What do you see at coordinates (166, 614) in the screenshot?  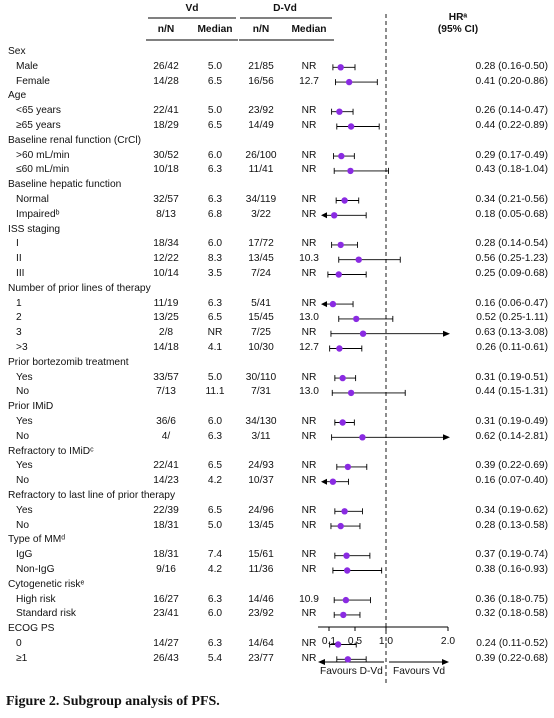 I see `vd-nn-cell: 23/41` at bounding box center [166, 614].